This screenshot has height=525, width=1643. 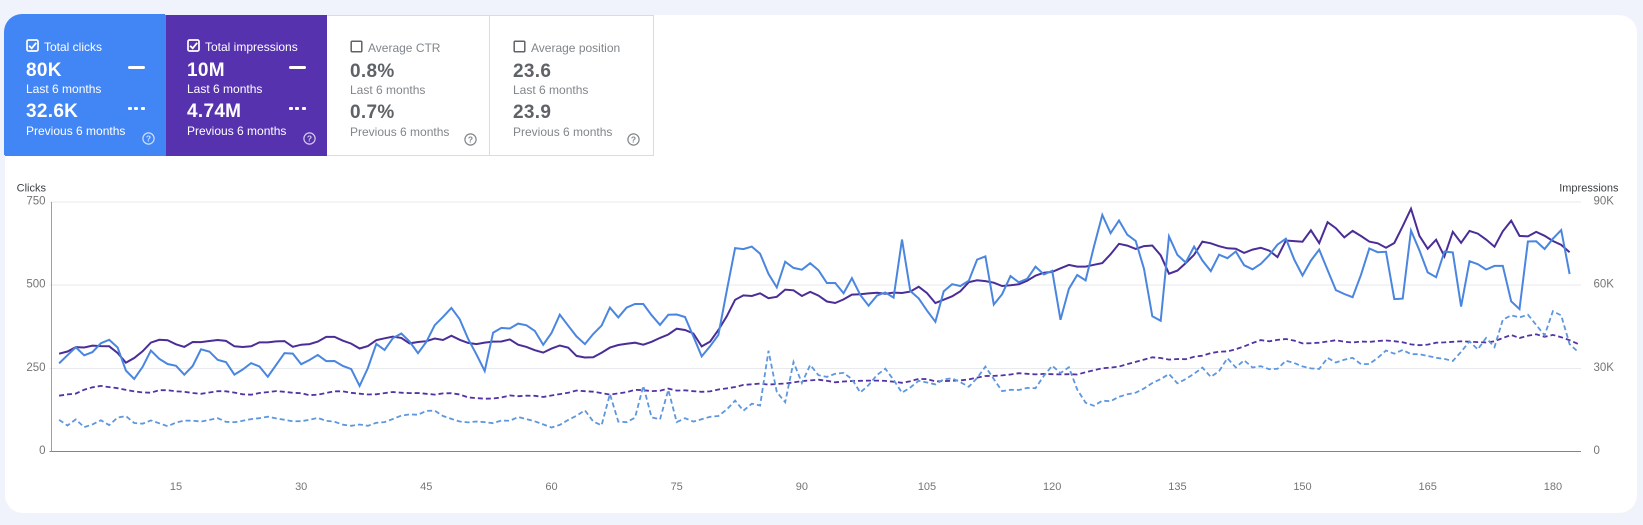 What do you see at coordinates (1553, 487) in the screenshot?
I see `svg-text: 180` at bounding box center [1553, 487].